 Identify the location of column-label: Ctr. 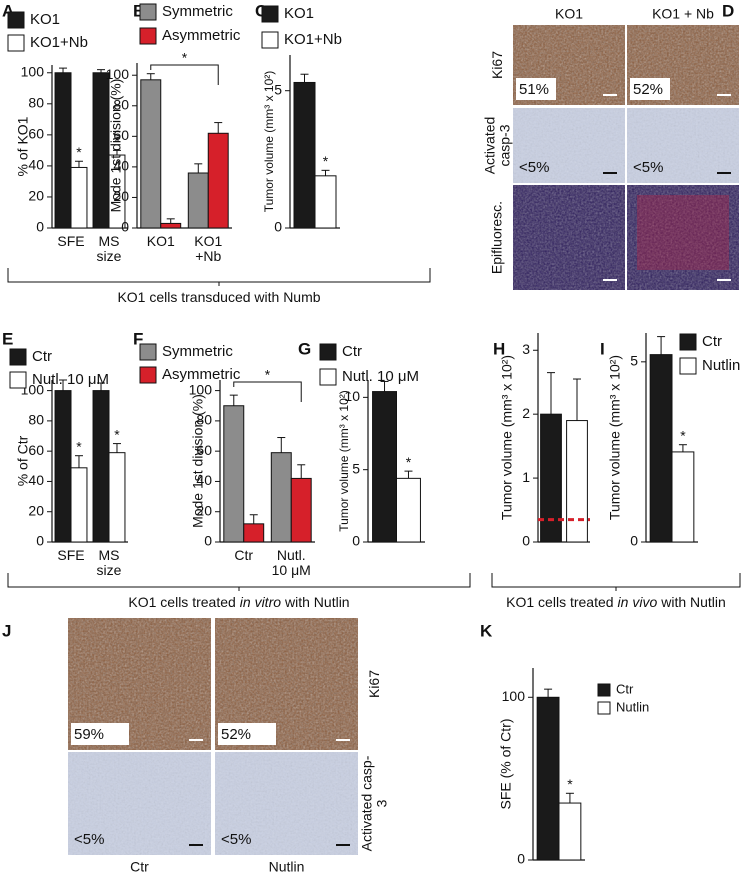
(139, 867).